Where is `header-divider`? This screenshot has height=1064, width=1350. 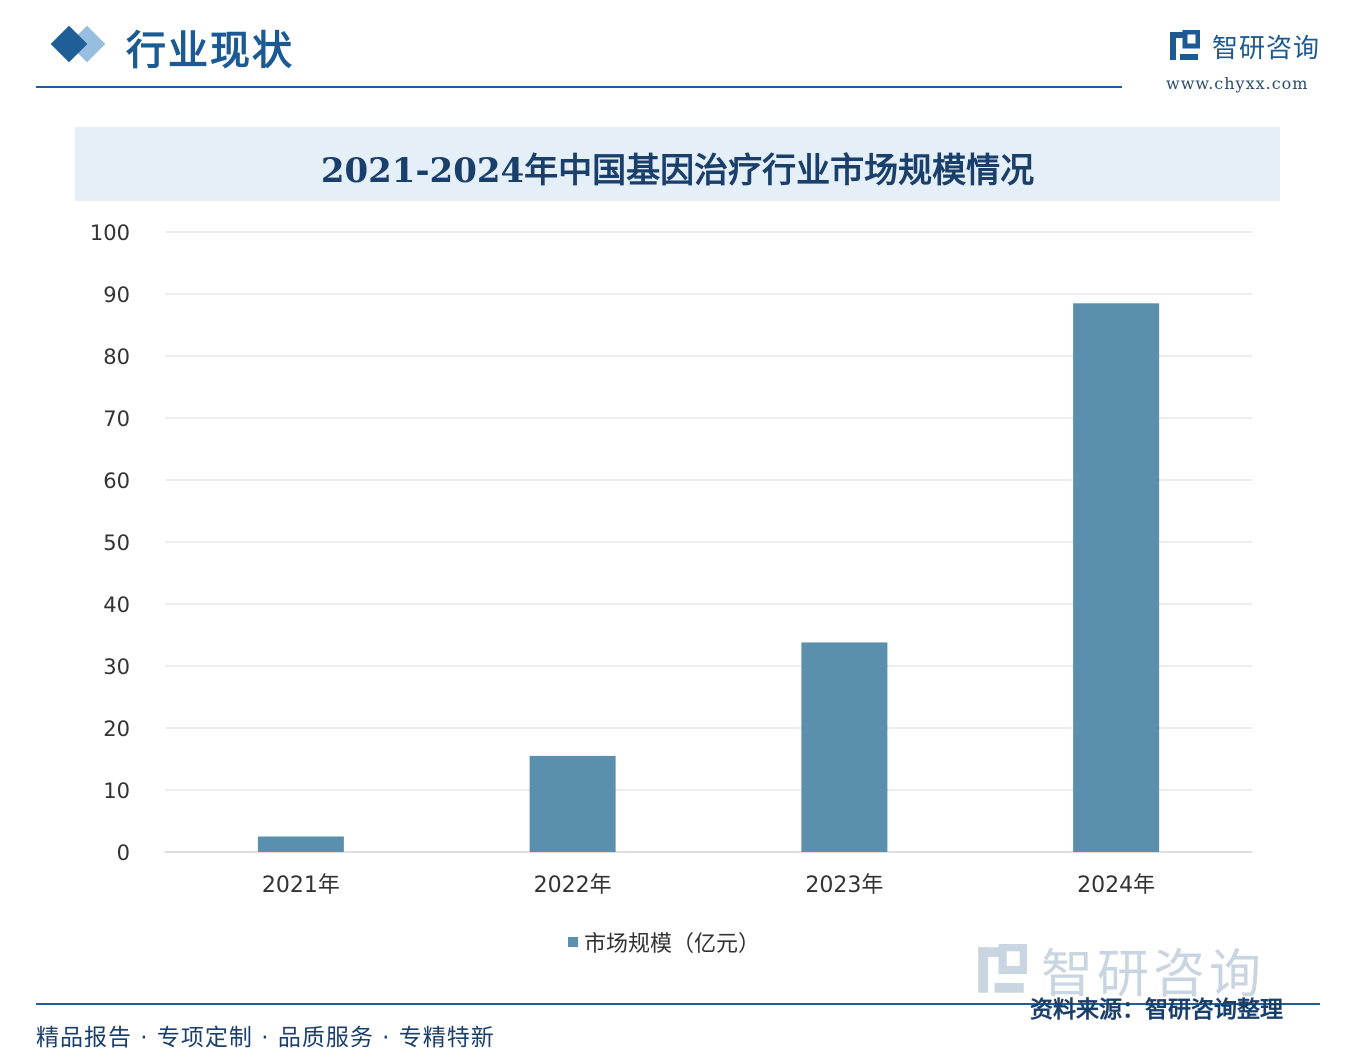
header-divider is located at coordinates (579, 87).